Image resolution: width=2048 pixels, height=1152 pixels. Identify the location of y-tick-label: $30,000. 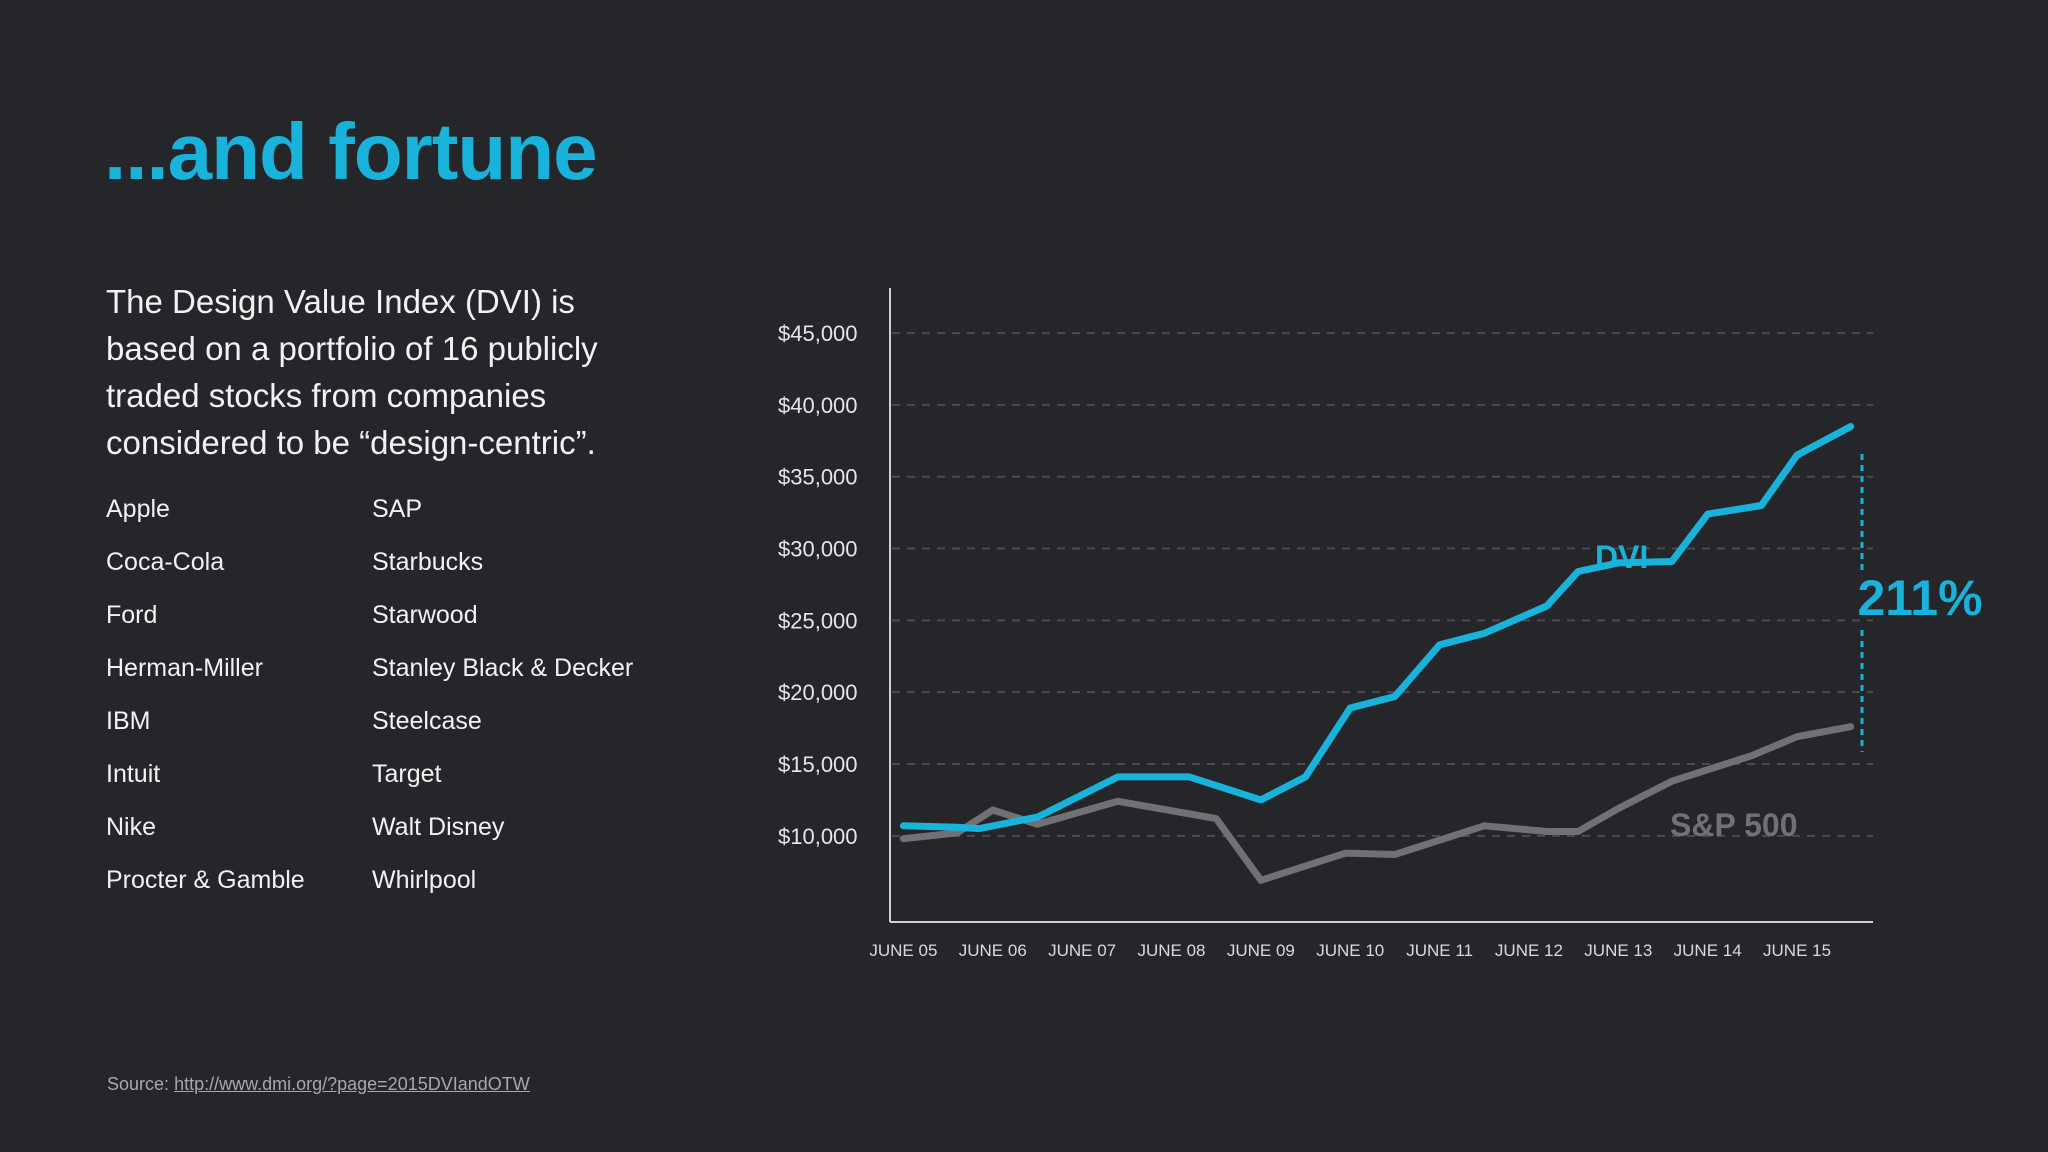
(818, 549).